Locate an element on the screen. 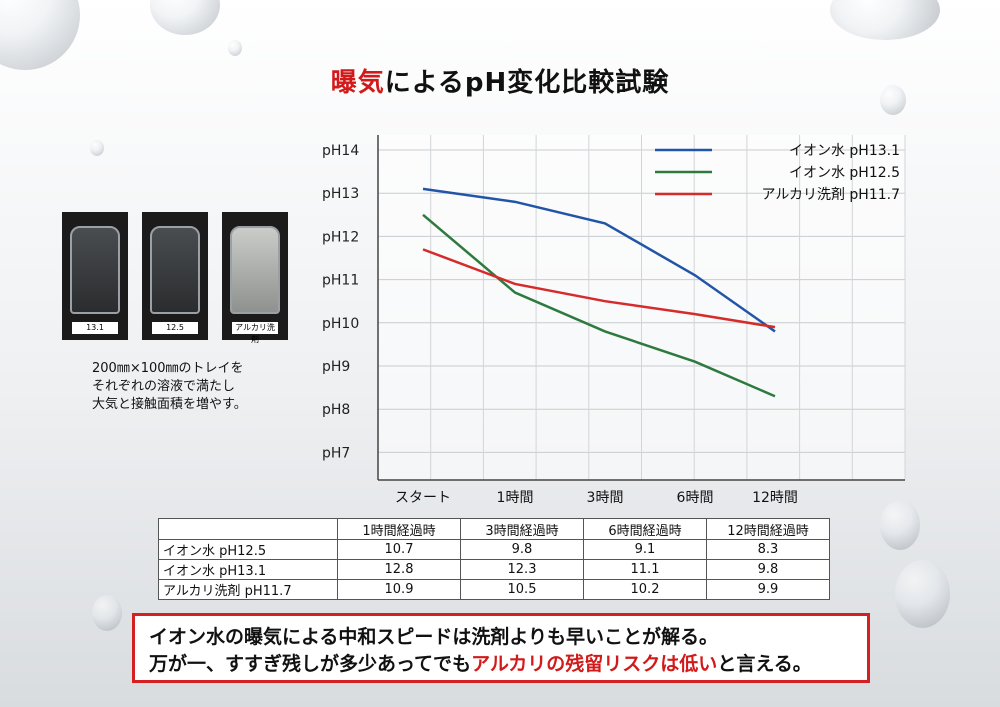 This screenshot has height=707, width=1000. x-tick-label: 12時間 is located at coordinates (775, 498).